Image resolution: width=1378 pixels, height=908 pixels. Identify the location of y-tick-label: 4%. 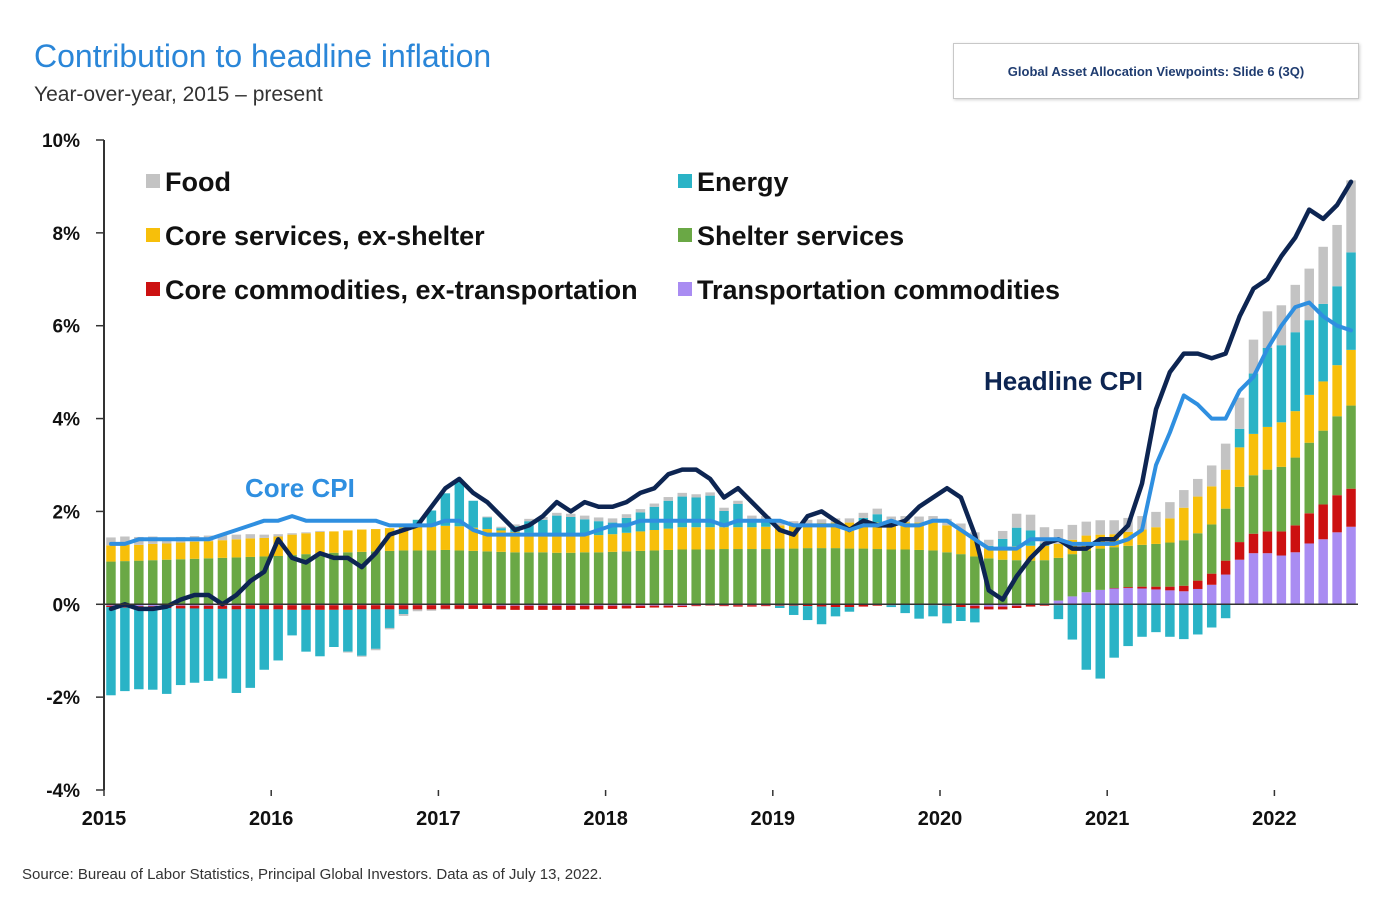
(67, 420).